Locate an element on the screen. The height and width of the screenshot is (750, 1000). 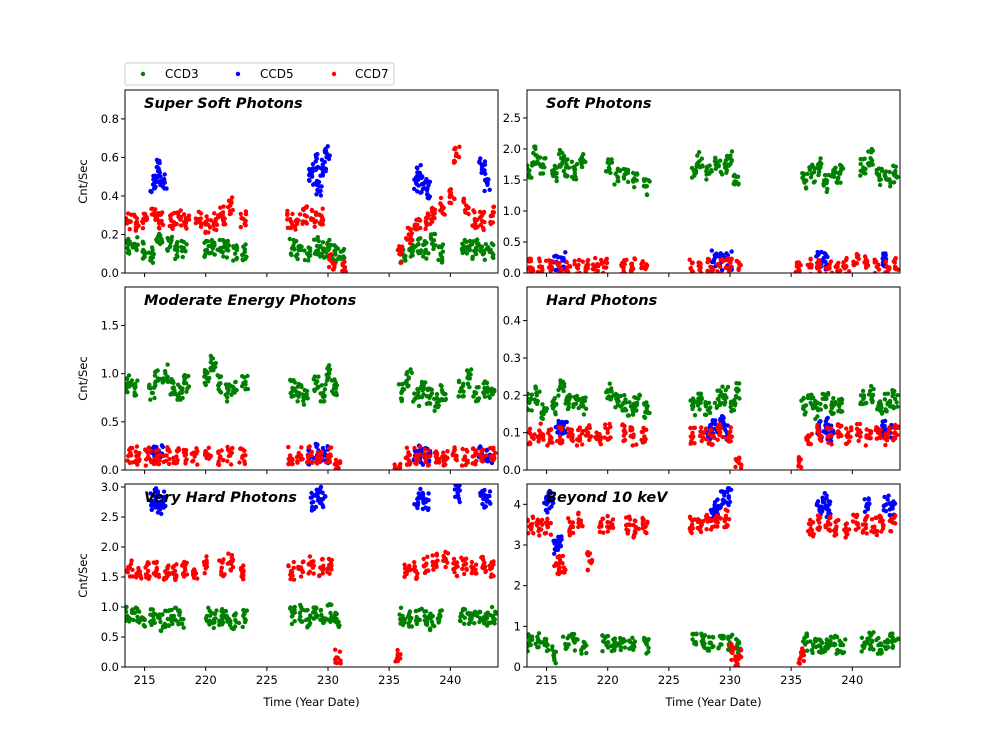
y-tick-label: 0.5 is located at coordinates (110, 422).